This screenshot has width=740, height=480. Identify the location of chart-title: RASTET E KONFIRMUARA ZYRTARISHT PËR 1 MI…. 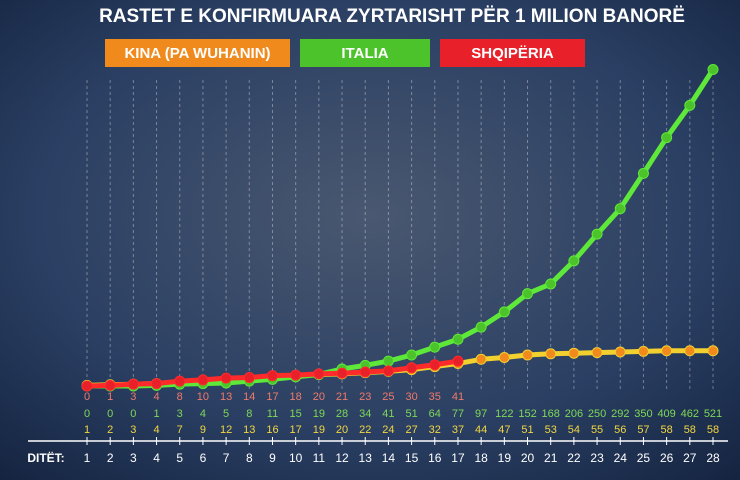
(392, 16).